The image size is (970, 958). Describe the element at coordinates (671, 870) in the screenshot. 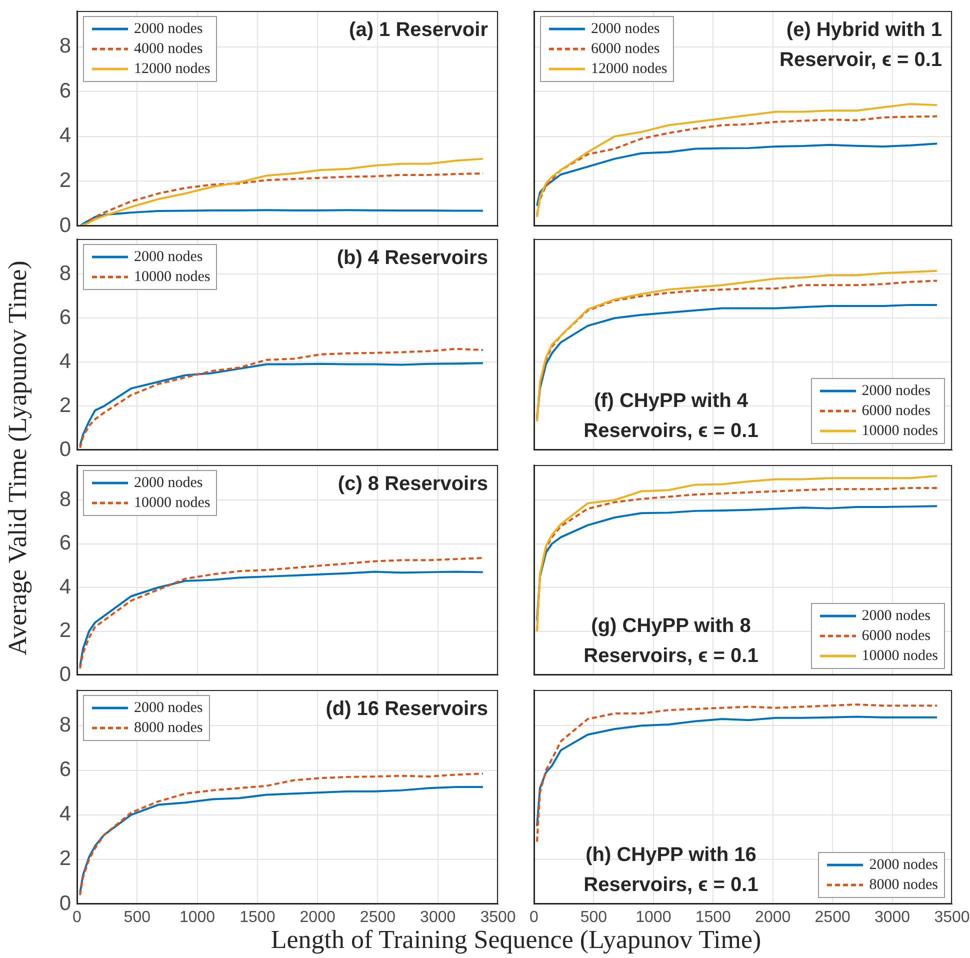

I see `text: (h) CHyPP with 16 Reservoirs, ϵ = 0.1` at that location.